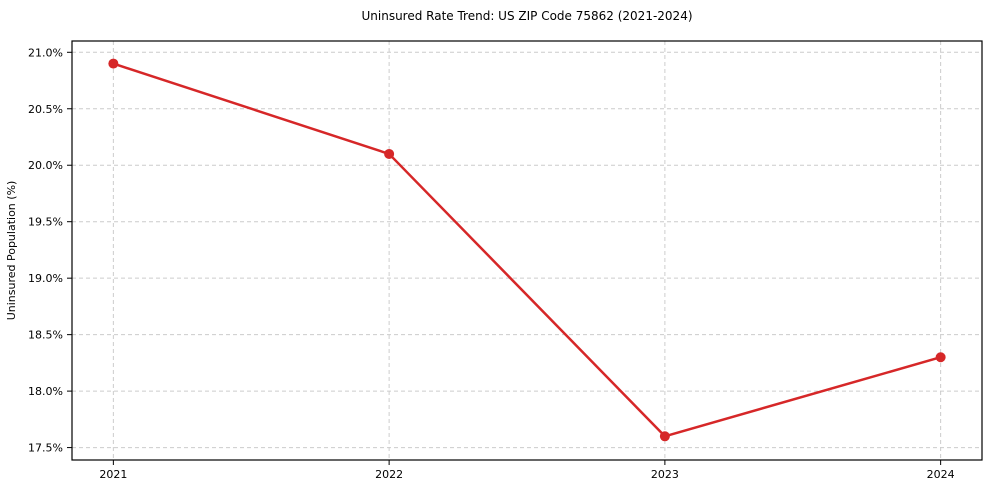 Image resolution: width=989 pixels, height=490 pixels. I want to click on x-tick-label: 2021, so click(113, 474).